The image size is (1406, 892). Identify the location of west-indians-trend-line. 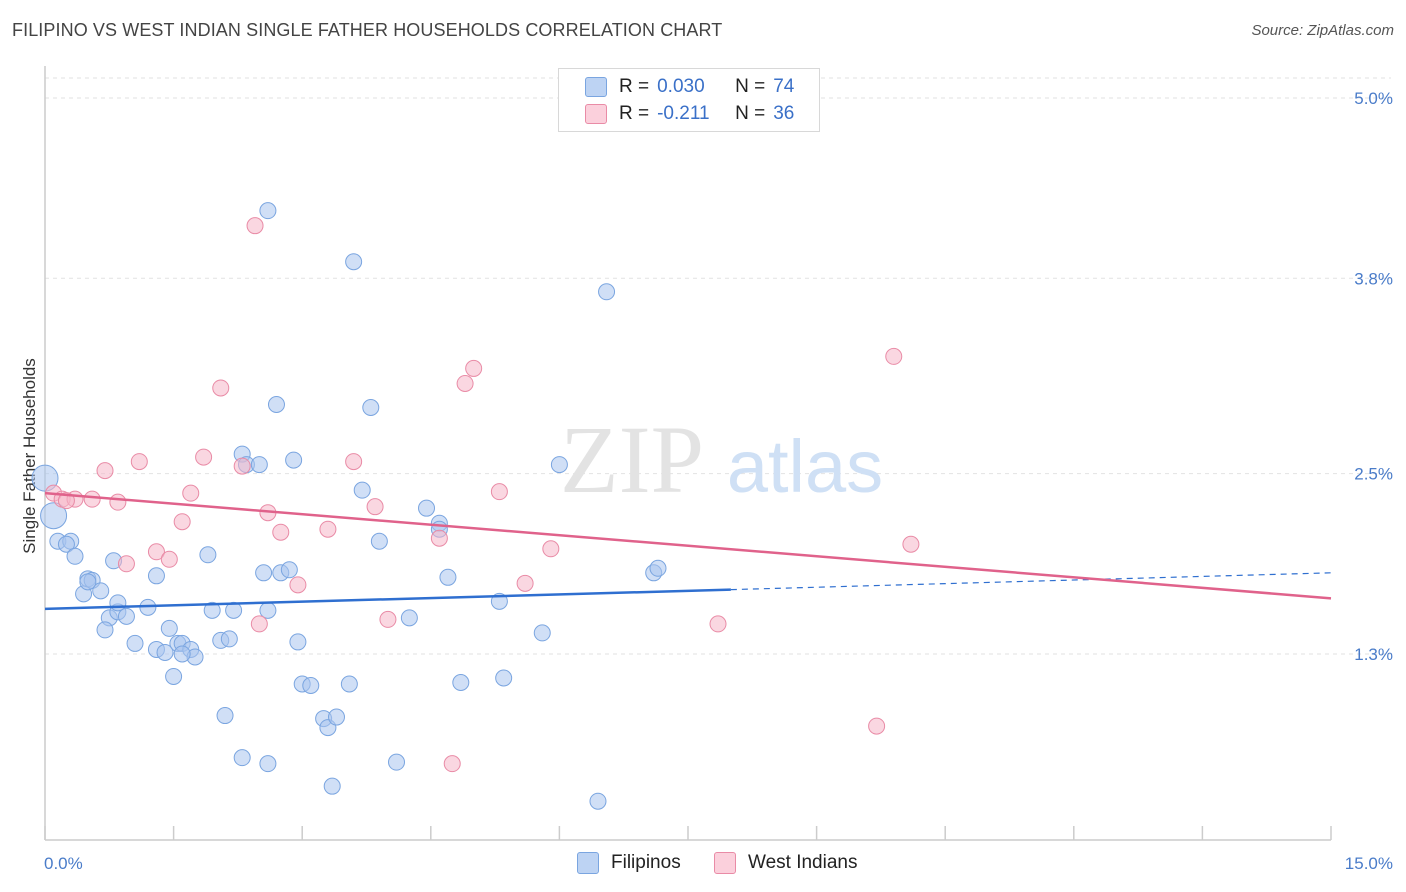
(688, 545).